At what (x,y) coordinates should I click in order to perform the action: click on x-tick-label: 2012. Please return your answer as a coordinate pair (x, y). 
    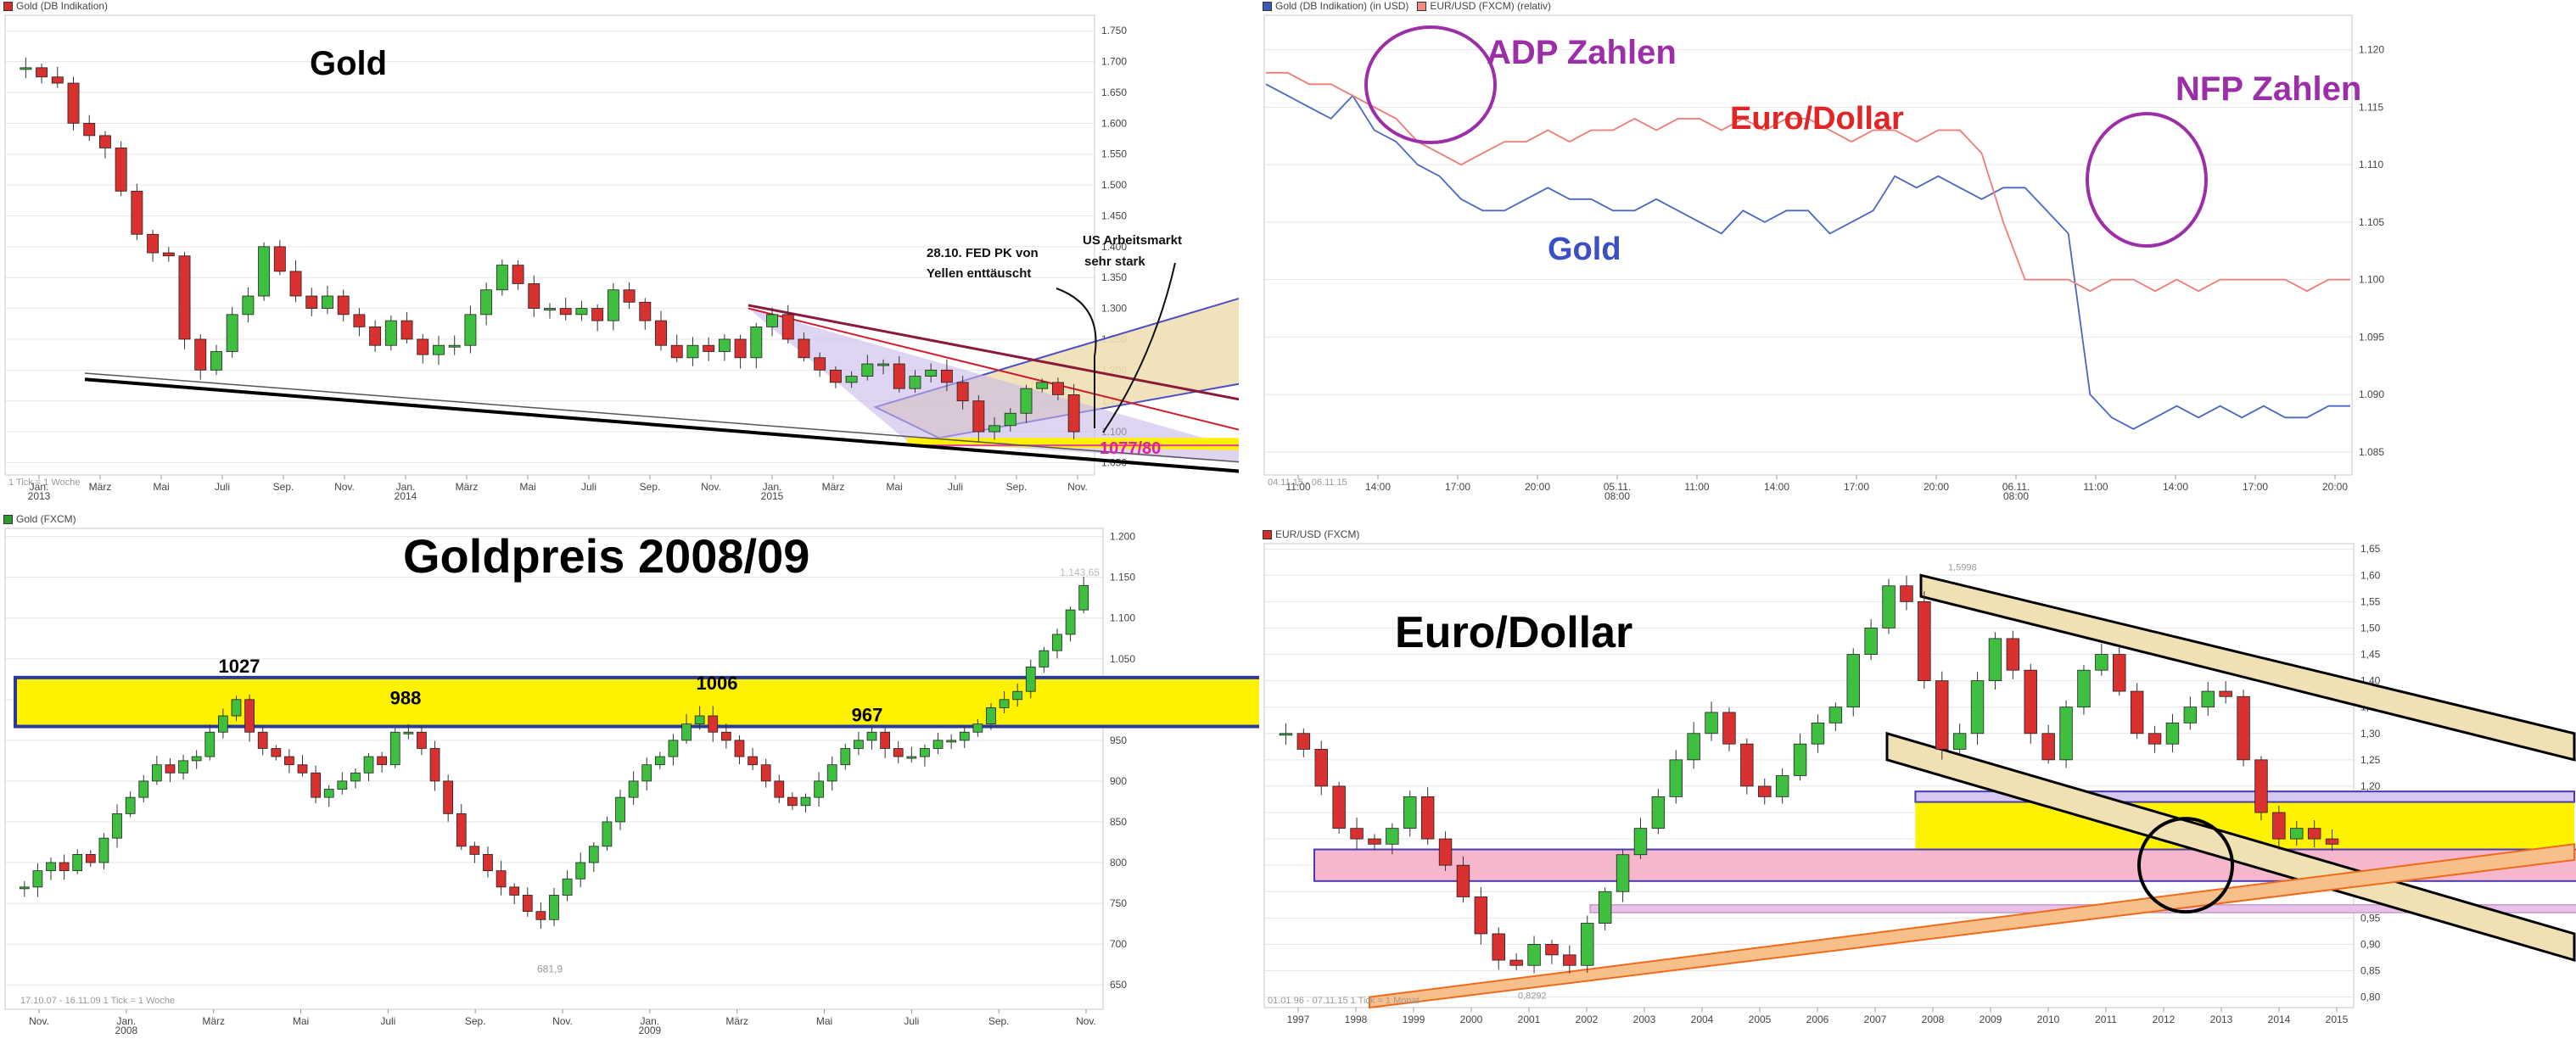
    Looking at the image, I should click on (2164, 1020).